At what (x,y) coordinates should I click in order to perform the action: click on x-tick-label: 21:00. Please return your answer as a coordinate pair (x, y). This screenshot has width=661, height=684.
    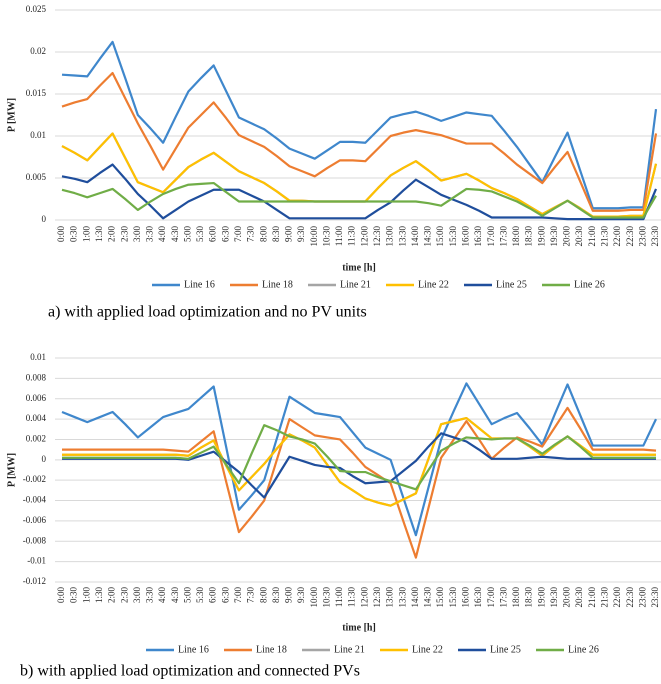
    Looking at the image, I should click on (592, 236).